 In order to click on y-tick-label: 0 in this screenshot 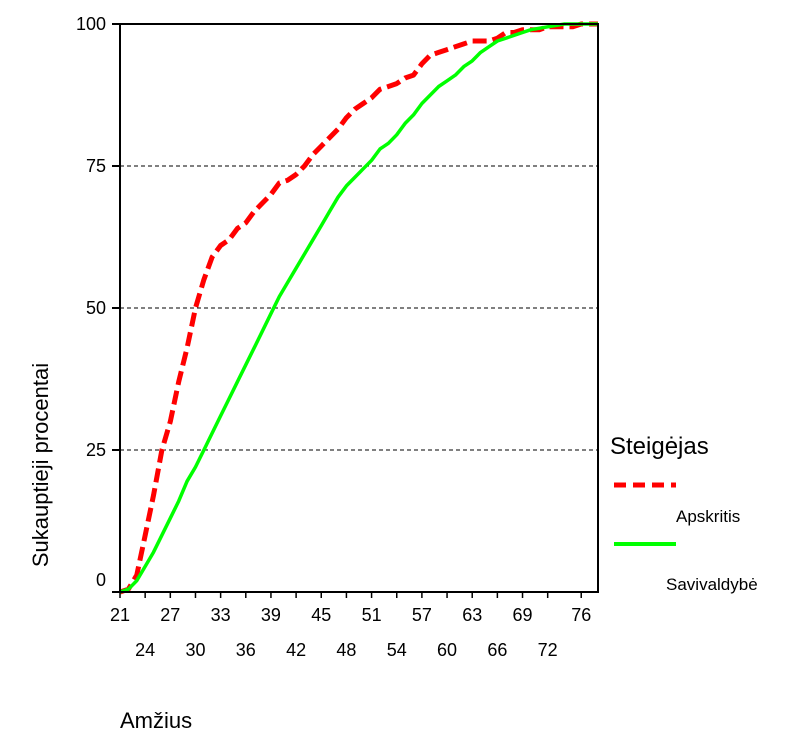, I will do `click(101, 580)`.